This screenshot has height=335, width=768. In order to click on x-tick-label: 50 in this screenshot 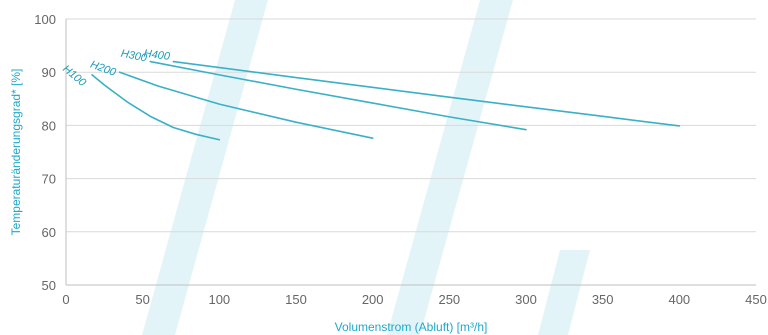, I will do `click(142, 299)`.